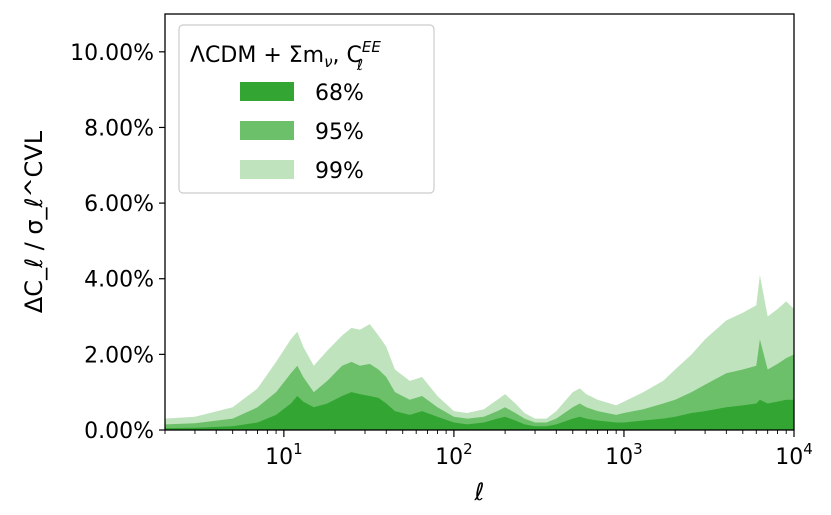  What do you see at coordinates (117, 242) in the screenshot?
I see `y-axis: 0.00% 2.00% 4.00% 6.00% 8.00% 10.00%` at bounding box center [117, 242].